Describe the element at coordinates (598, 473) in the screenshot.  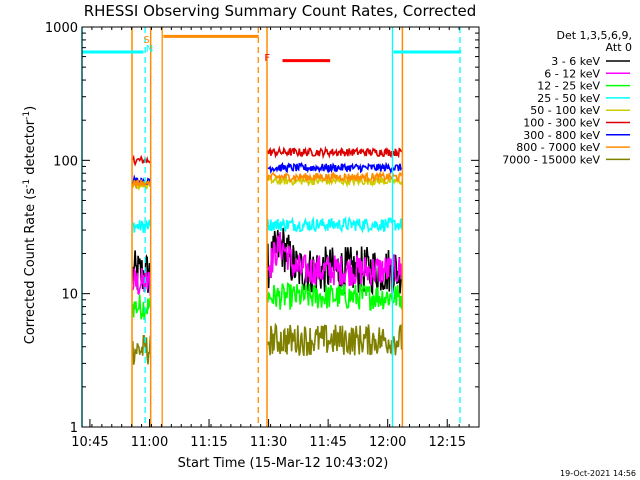
I see `date-stamp: 19-Oct-2021 14:56` at that location.